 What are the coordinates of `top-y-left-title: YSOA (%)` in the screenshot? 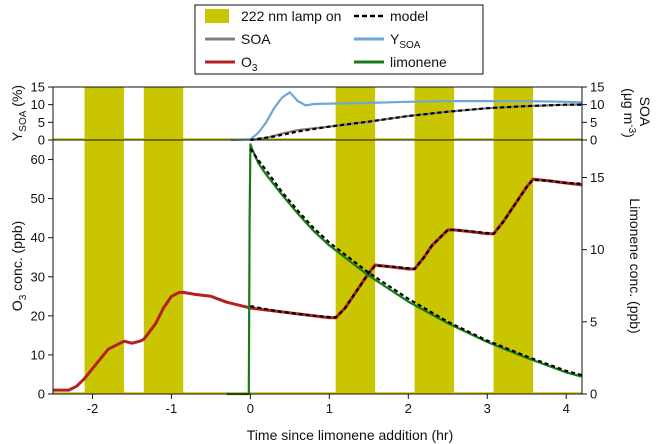 It's located at (19, 113).